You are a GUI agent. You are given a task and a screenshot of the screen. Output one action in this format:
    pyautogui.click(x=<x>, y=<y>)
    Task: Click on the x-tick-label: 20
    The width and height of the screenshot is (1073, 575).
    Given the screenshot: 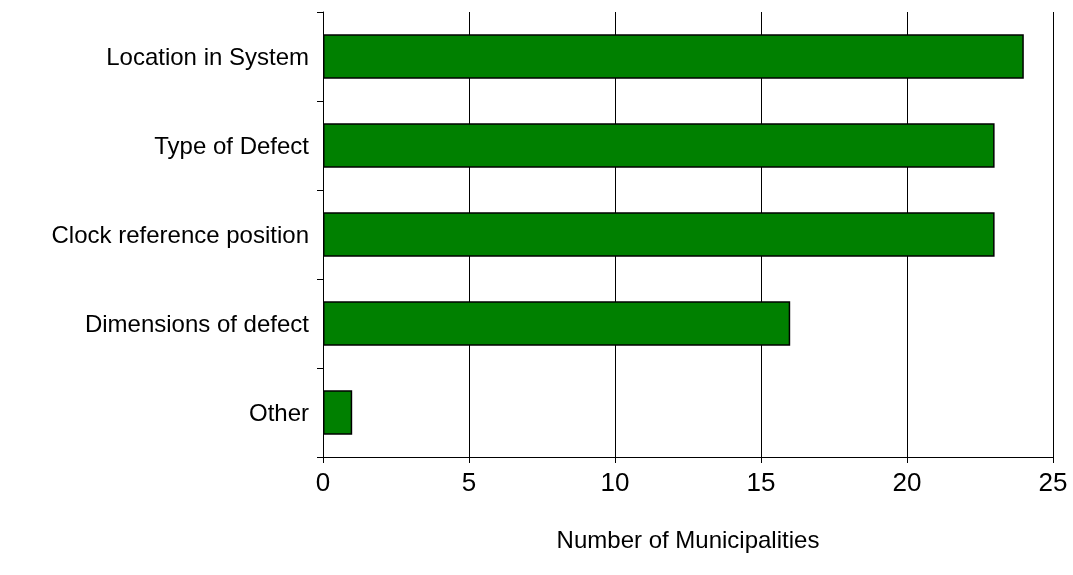 What is the action you would take?
    pyautogui.click(x=907, y=482)
    